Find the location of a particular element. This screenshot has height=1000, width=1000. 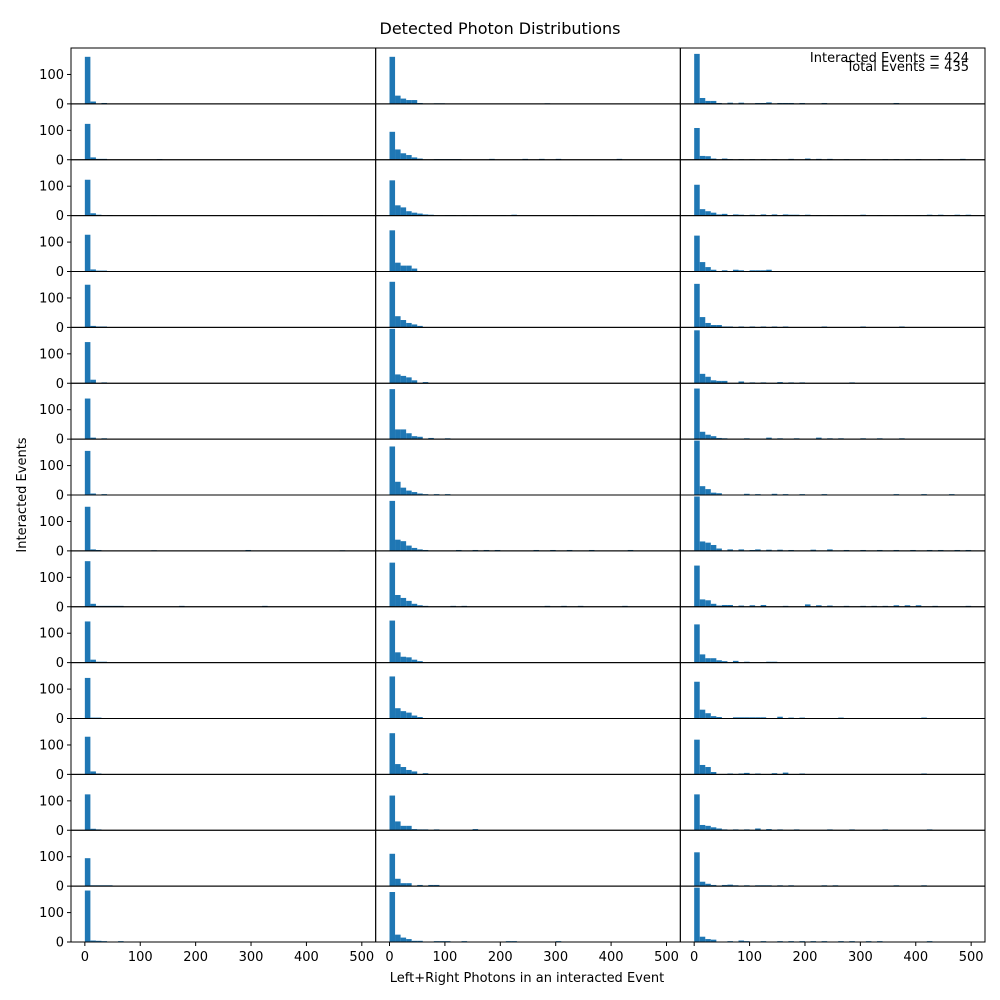

subplot-r12-c3 is located at coordinates (832, 690).